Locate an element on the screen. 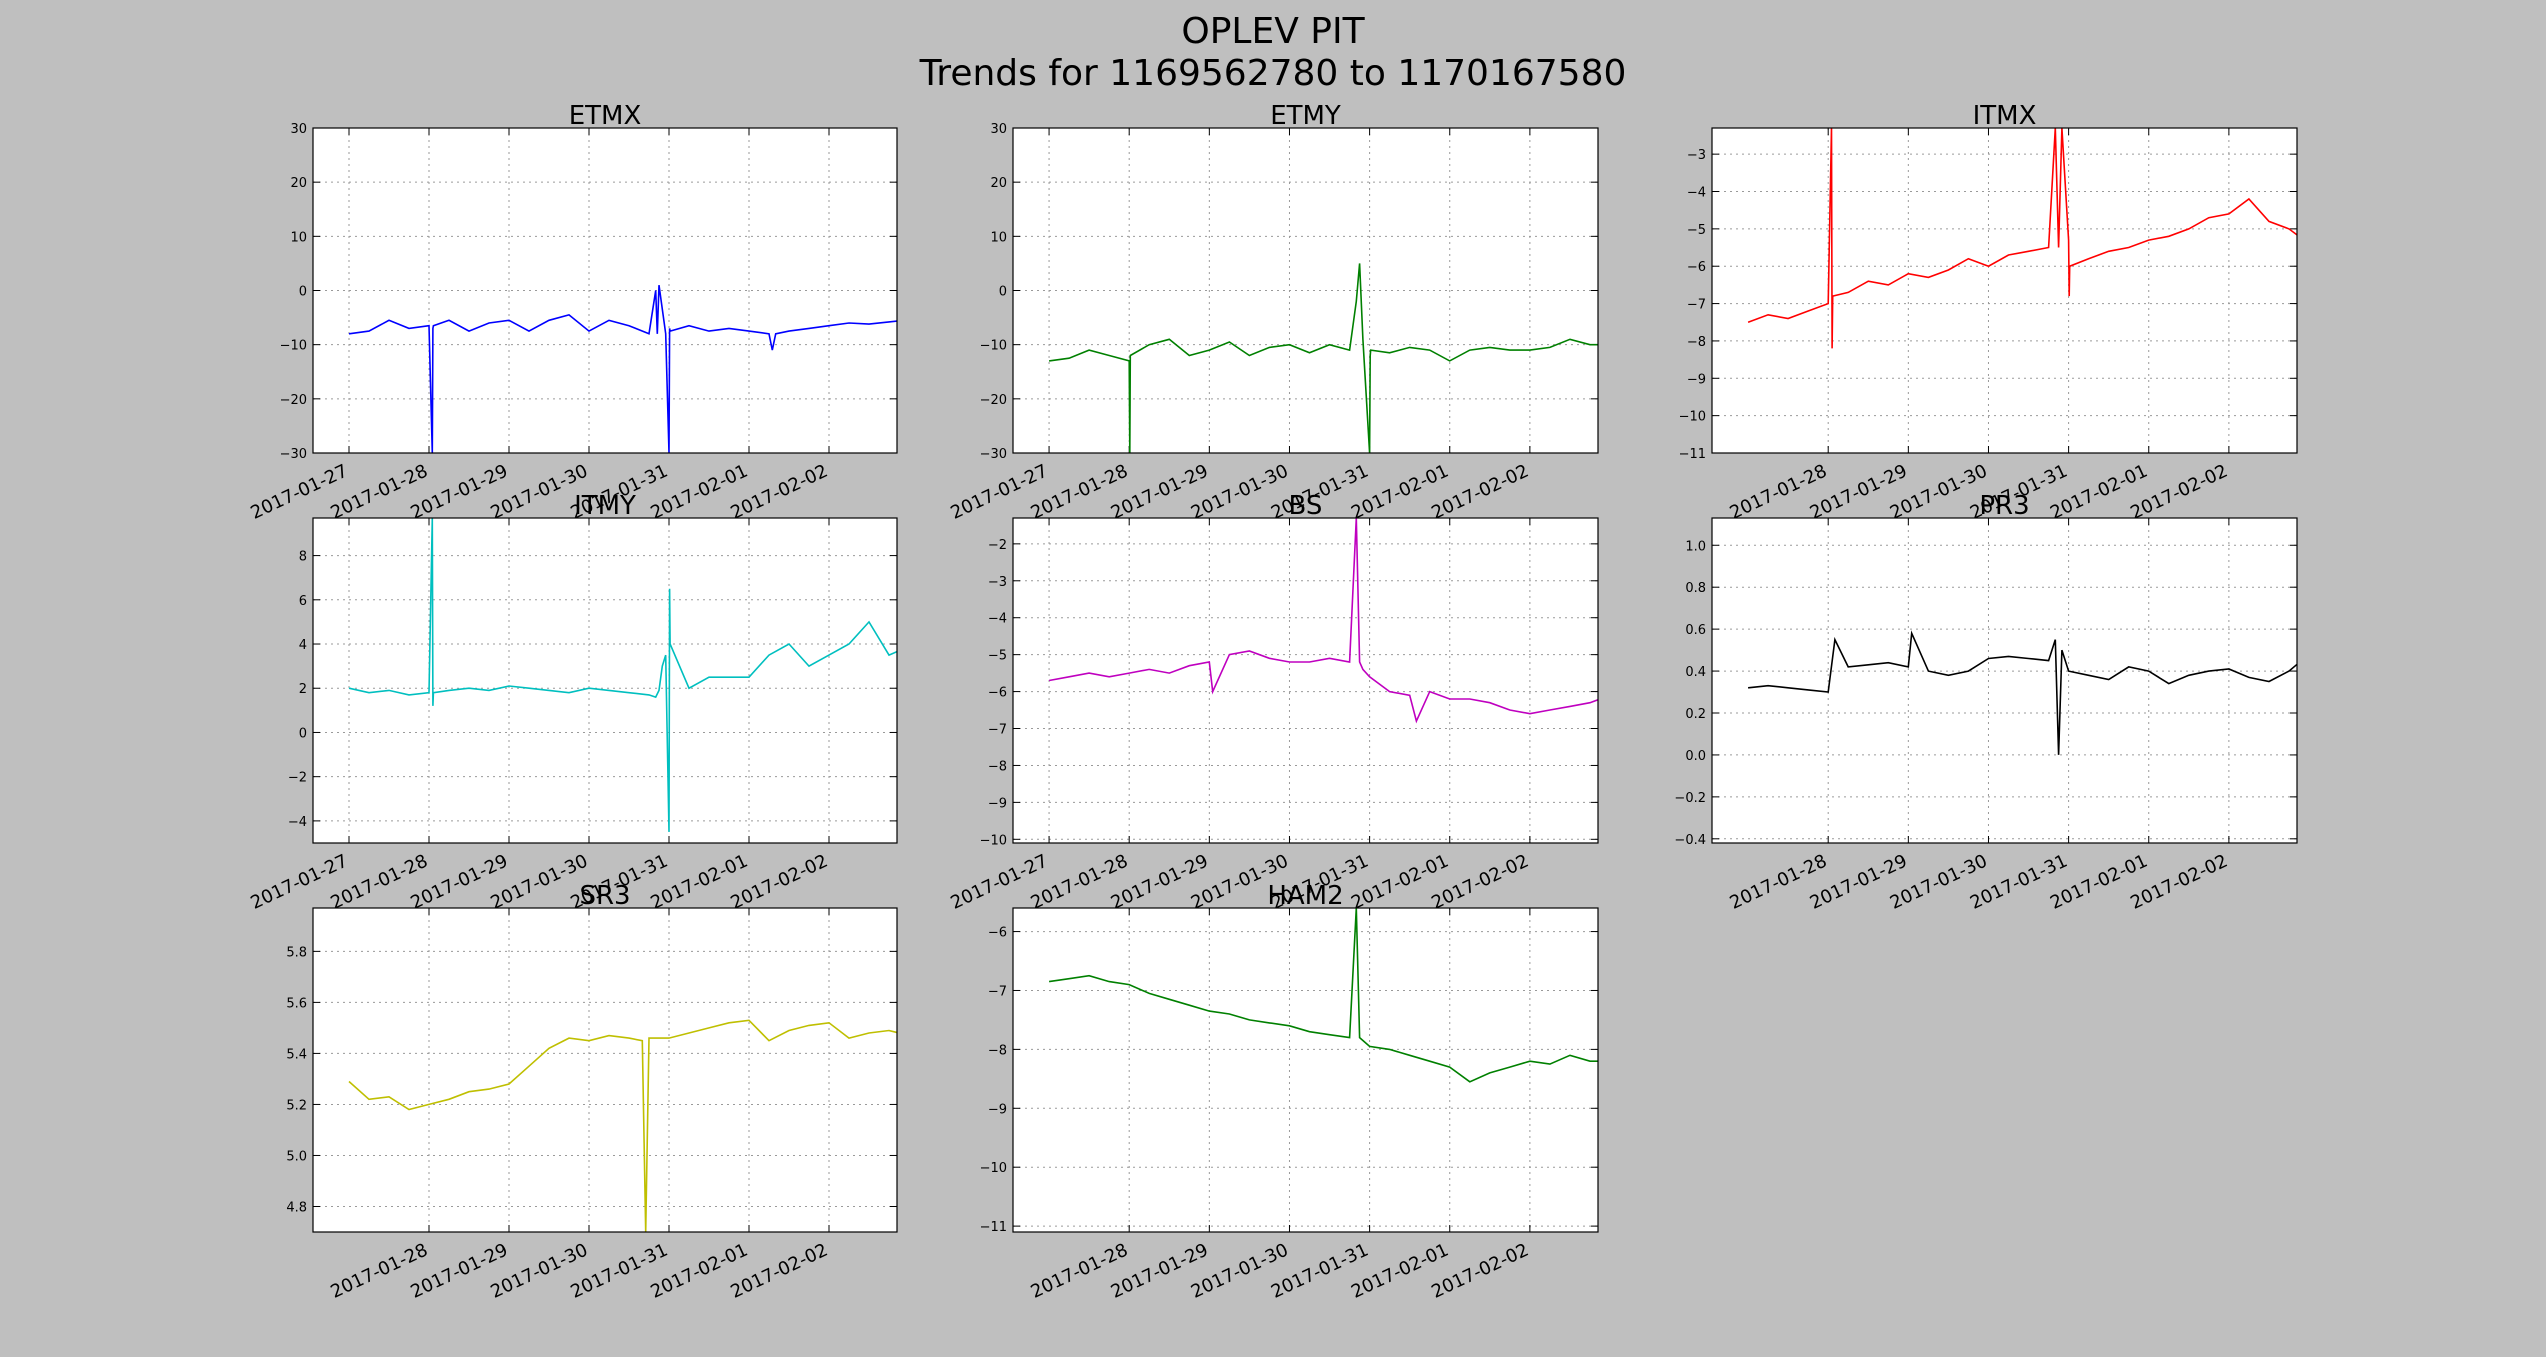 The image size is (2546, 1357). series-line-ham2 is located at coordinates (1323, 995).